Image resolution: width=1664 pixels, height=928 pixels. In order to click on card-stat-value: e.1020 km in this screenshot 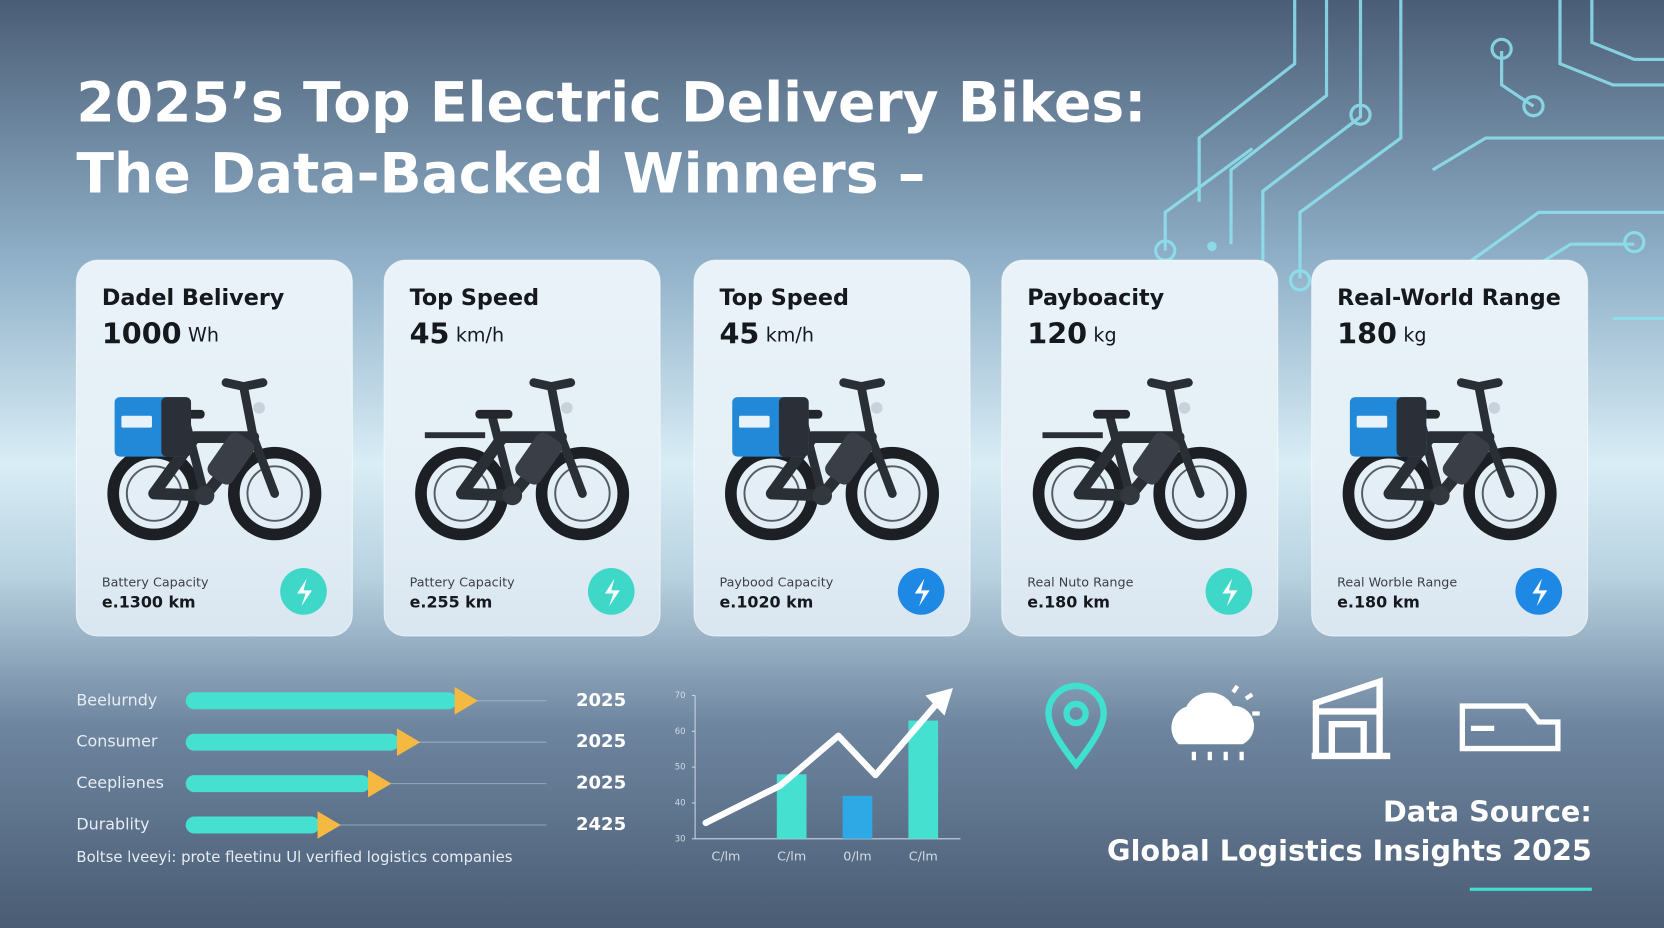, I will do `click(767, 602)`.